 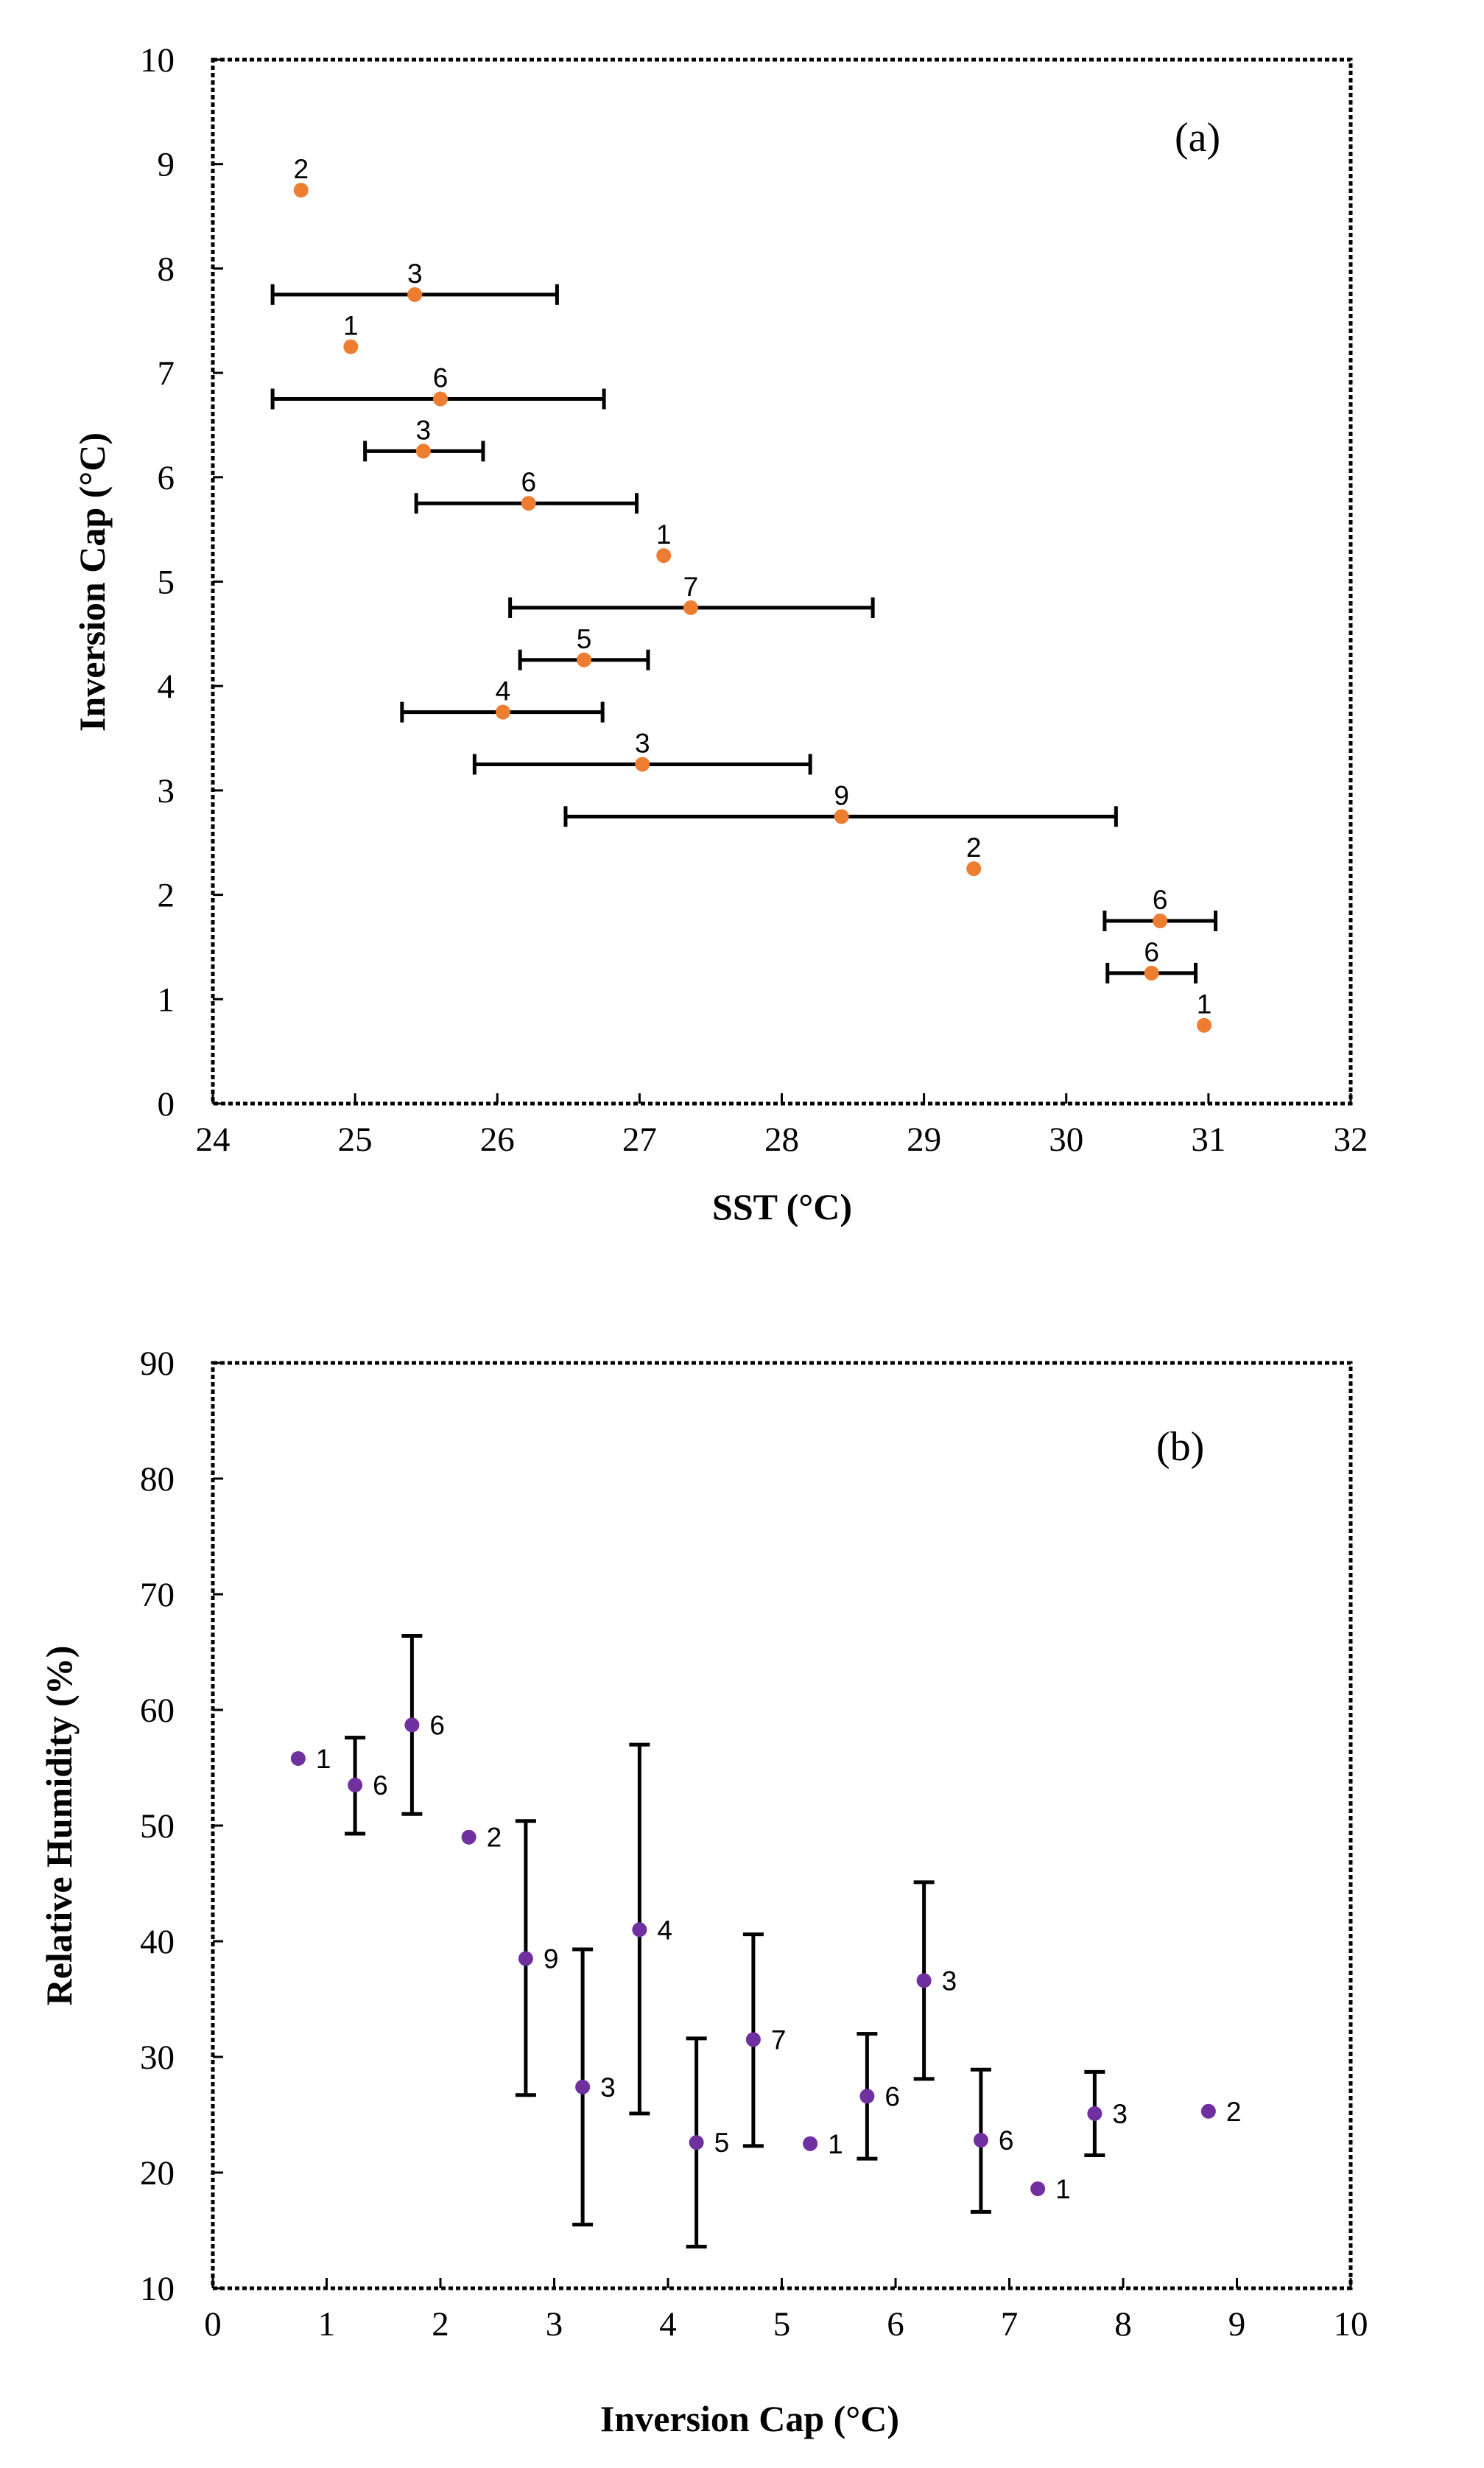 What do you see at coordinates (668, 2324) in the screenshot?
I see `panel-b-x-tick-label: 4` at bounding box center [668, 2324].